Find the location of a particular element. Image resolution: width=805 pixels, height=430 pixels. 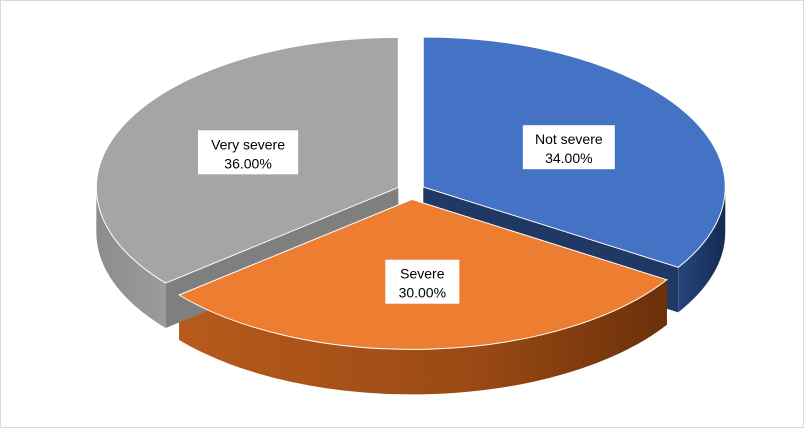

data-label-severe: Severe 30.00% is located at coordinates (422, 281).